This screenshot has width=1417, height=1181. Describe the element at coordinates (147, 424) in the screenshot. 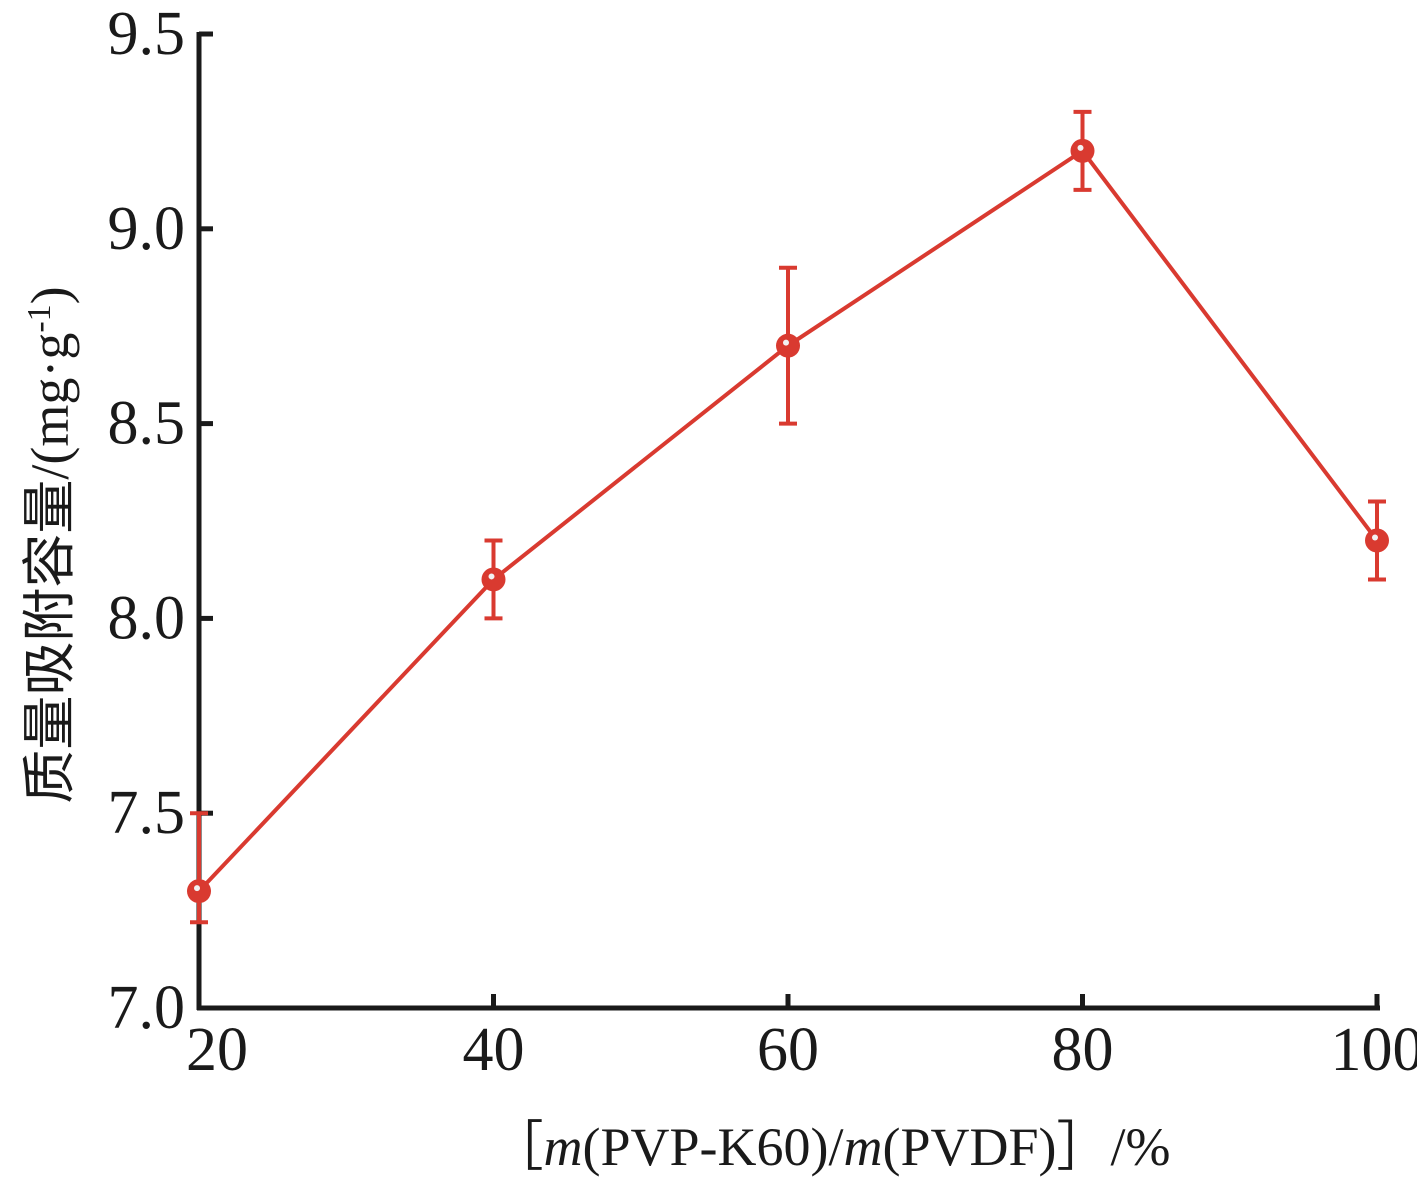

I see `y-tick-label: 8.5` at that location.